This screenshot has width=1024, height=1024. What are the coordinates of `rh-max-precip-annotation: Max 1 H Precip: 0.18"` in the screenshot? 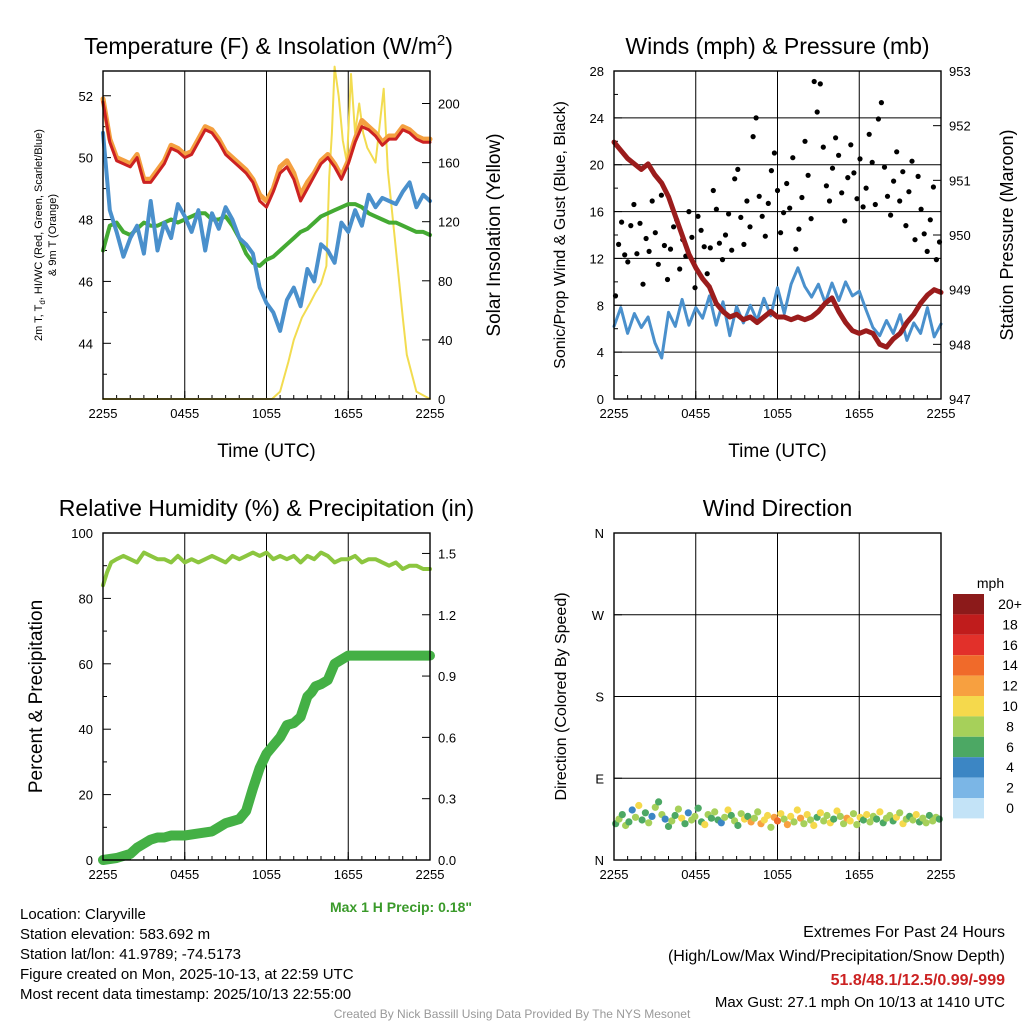 It's located at (401, 907).